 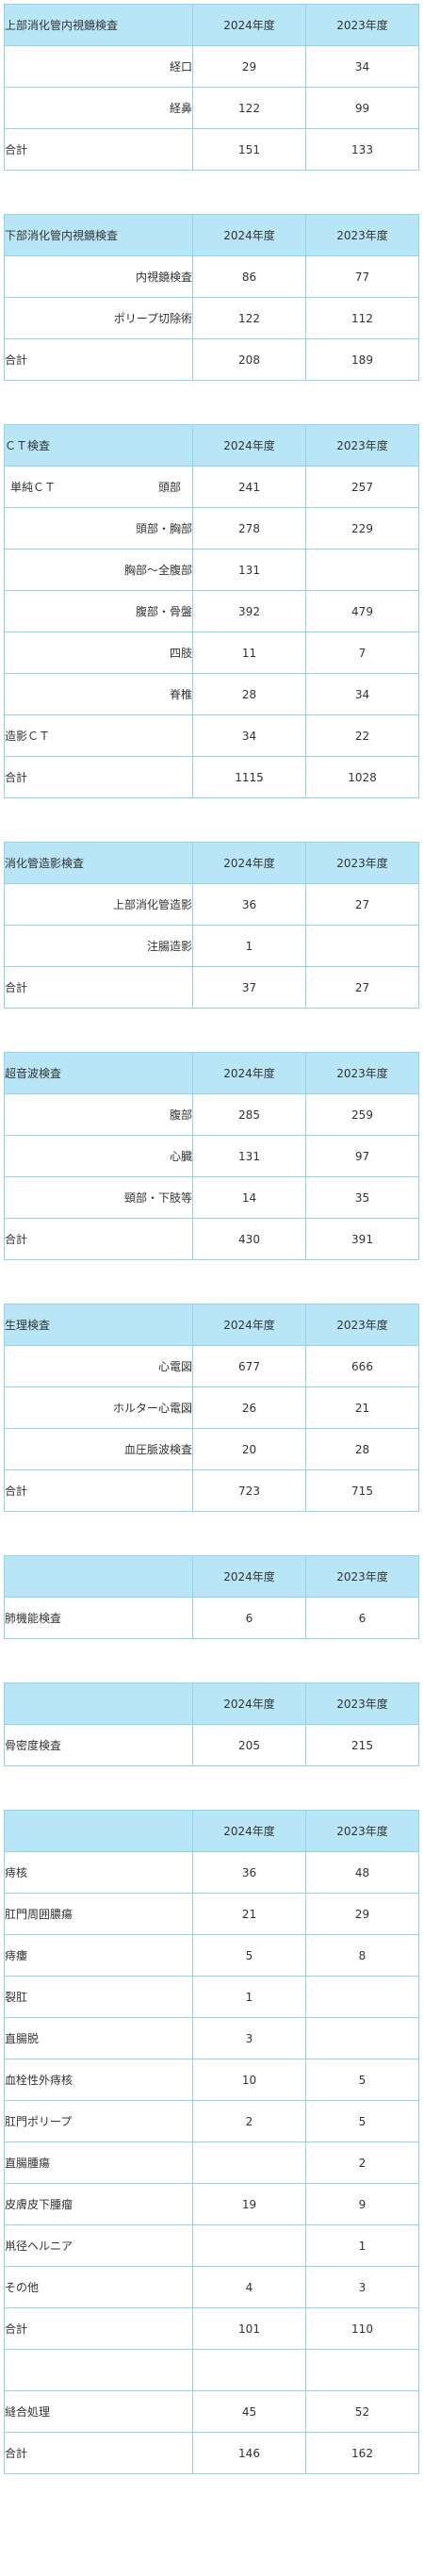 What do you see at coordinates (249, 2328) in the screenshot?
I see `subtotal-2024: 101` at bounding box center [249, 2328].